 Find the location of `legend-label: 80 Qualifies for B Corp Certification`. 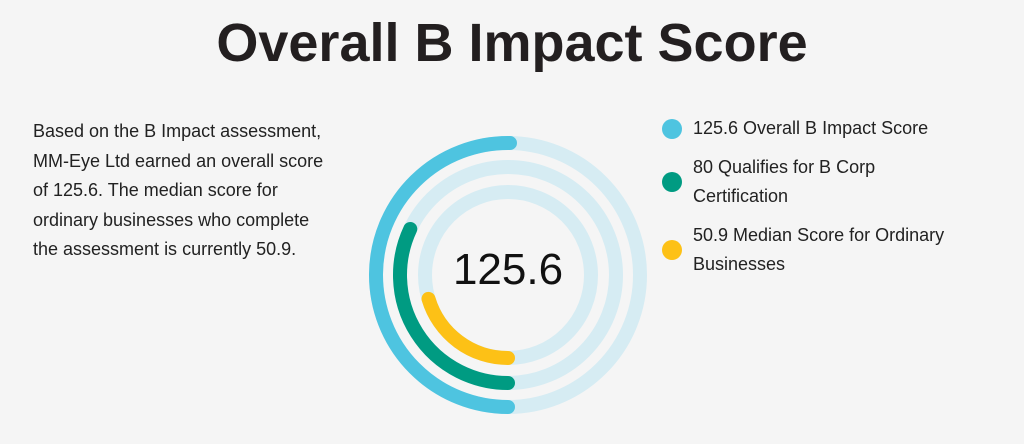

legend-label: 80 Qualifies for B Corp Certification is located at coordinates (784, 181).